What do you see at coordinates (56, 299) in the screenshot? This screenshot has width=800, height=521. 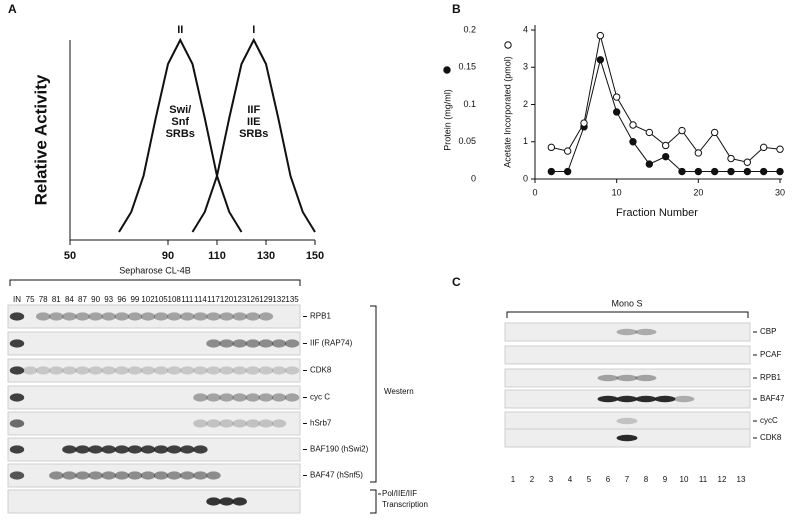 I see `lane-label: 81` at bounding box center [56, 299].